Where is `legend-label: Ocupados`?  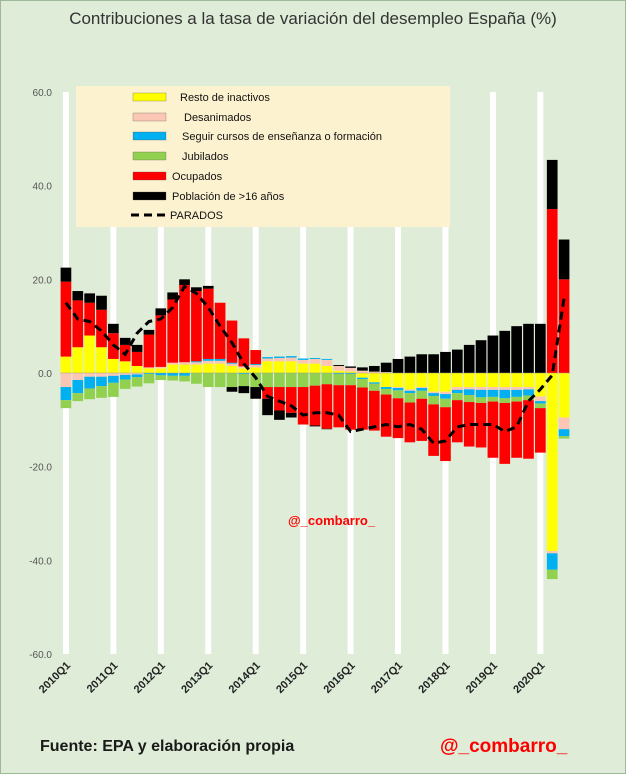
legend-label: Ocupados is located at coordinates (197, 177).